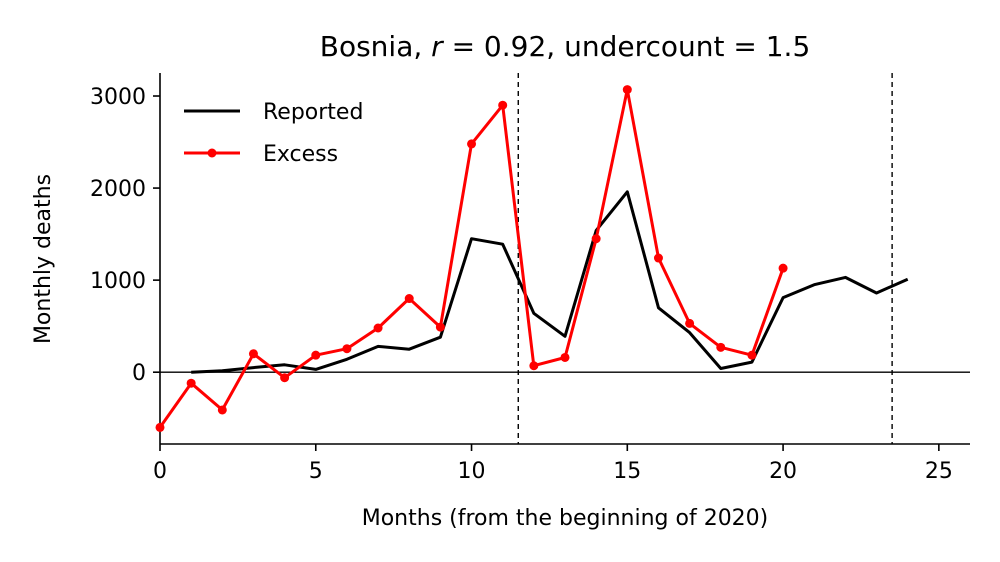 The width and height of the screenshot is (1000, 562). I want to click on x-tick-label: 20, so click(783, 471).